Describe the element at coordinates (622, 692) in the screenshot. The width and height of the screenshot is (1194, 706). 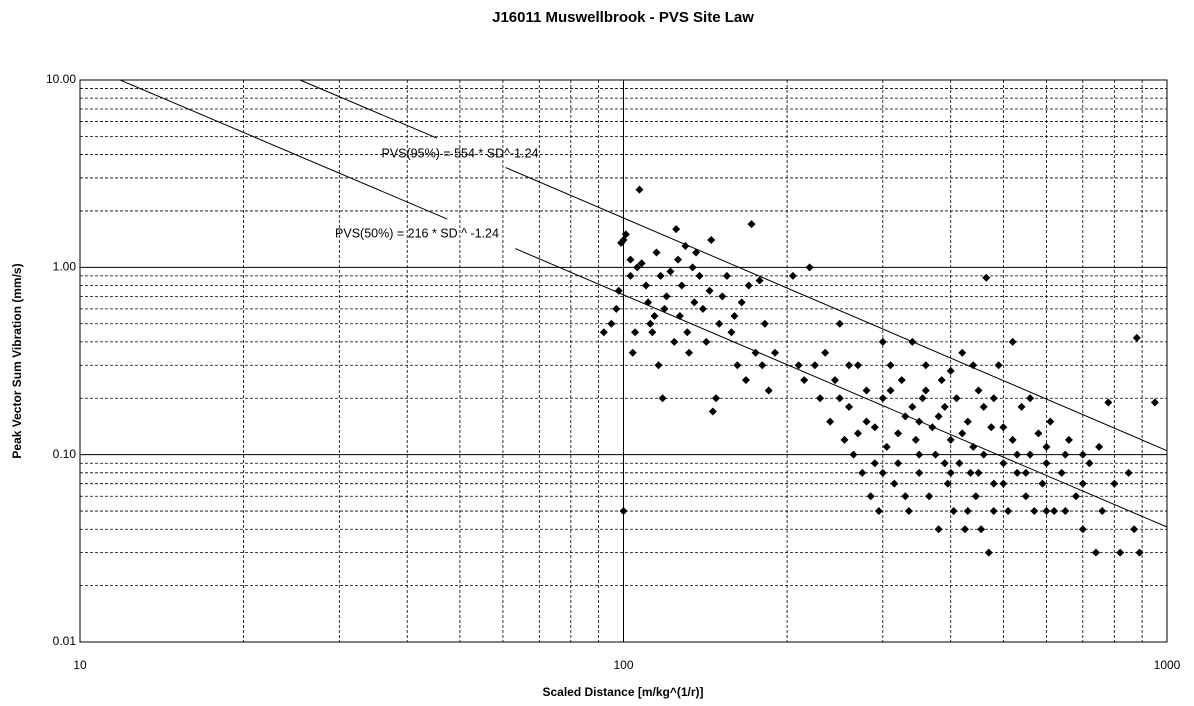
I see `x-axis-title: Scaled Distance [m/kg^(1/r)]` at that location.